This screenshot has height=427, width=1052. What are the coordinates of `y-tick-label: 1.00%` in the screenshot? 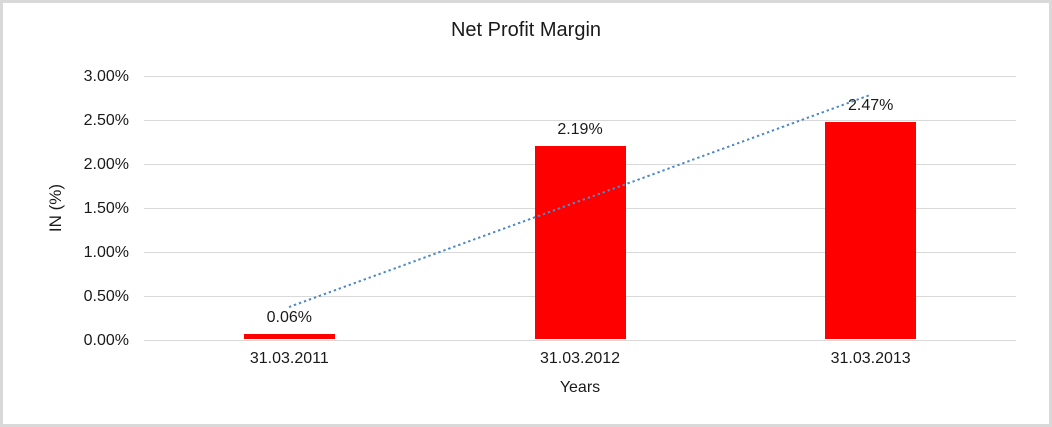 It's located at (106, 252).